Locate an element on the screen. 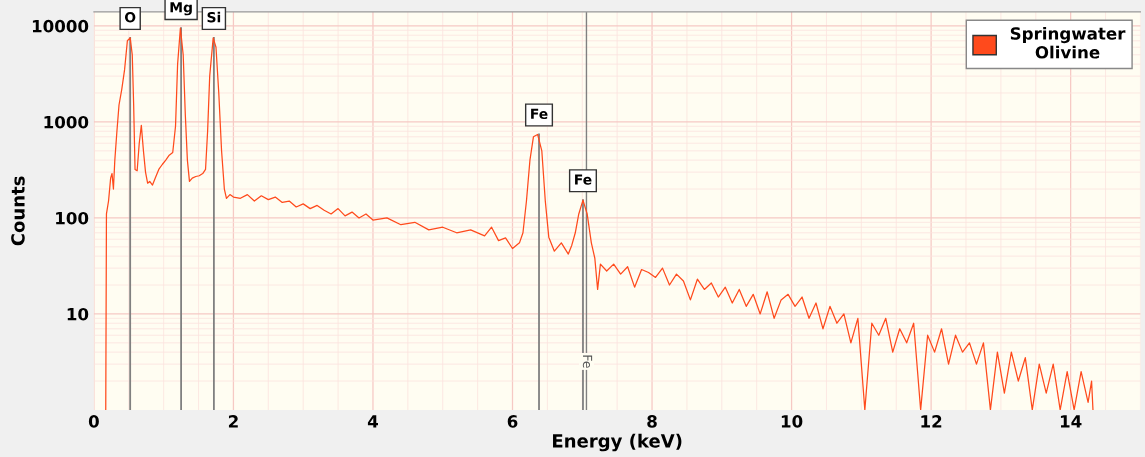 The height and width of the screenshot is (457, 1145). legend-label: Springwater Olivine is located at coordinates (1068, 42).